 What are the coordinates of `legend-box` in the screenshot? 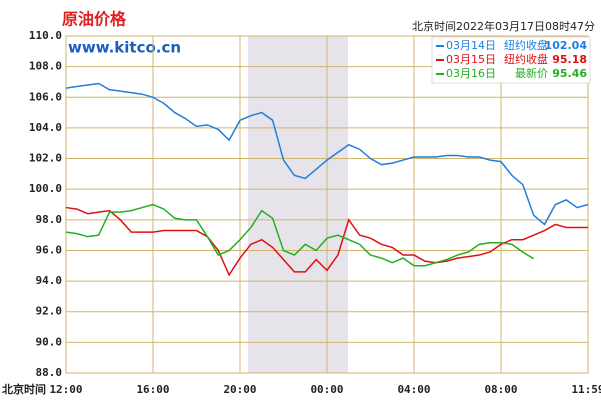 It's located at (511, 60).